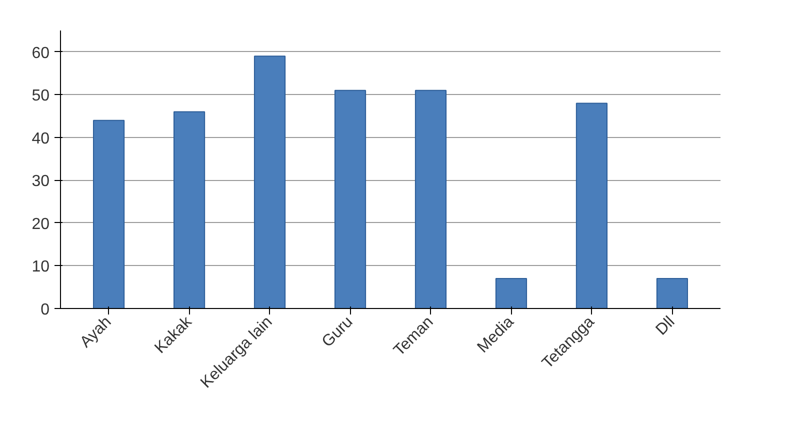 This screenshot has height=439, width=797. Describe the element at coordinates (41, 181) in the screenshot. I see `y-tick-label: 30` at that location.